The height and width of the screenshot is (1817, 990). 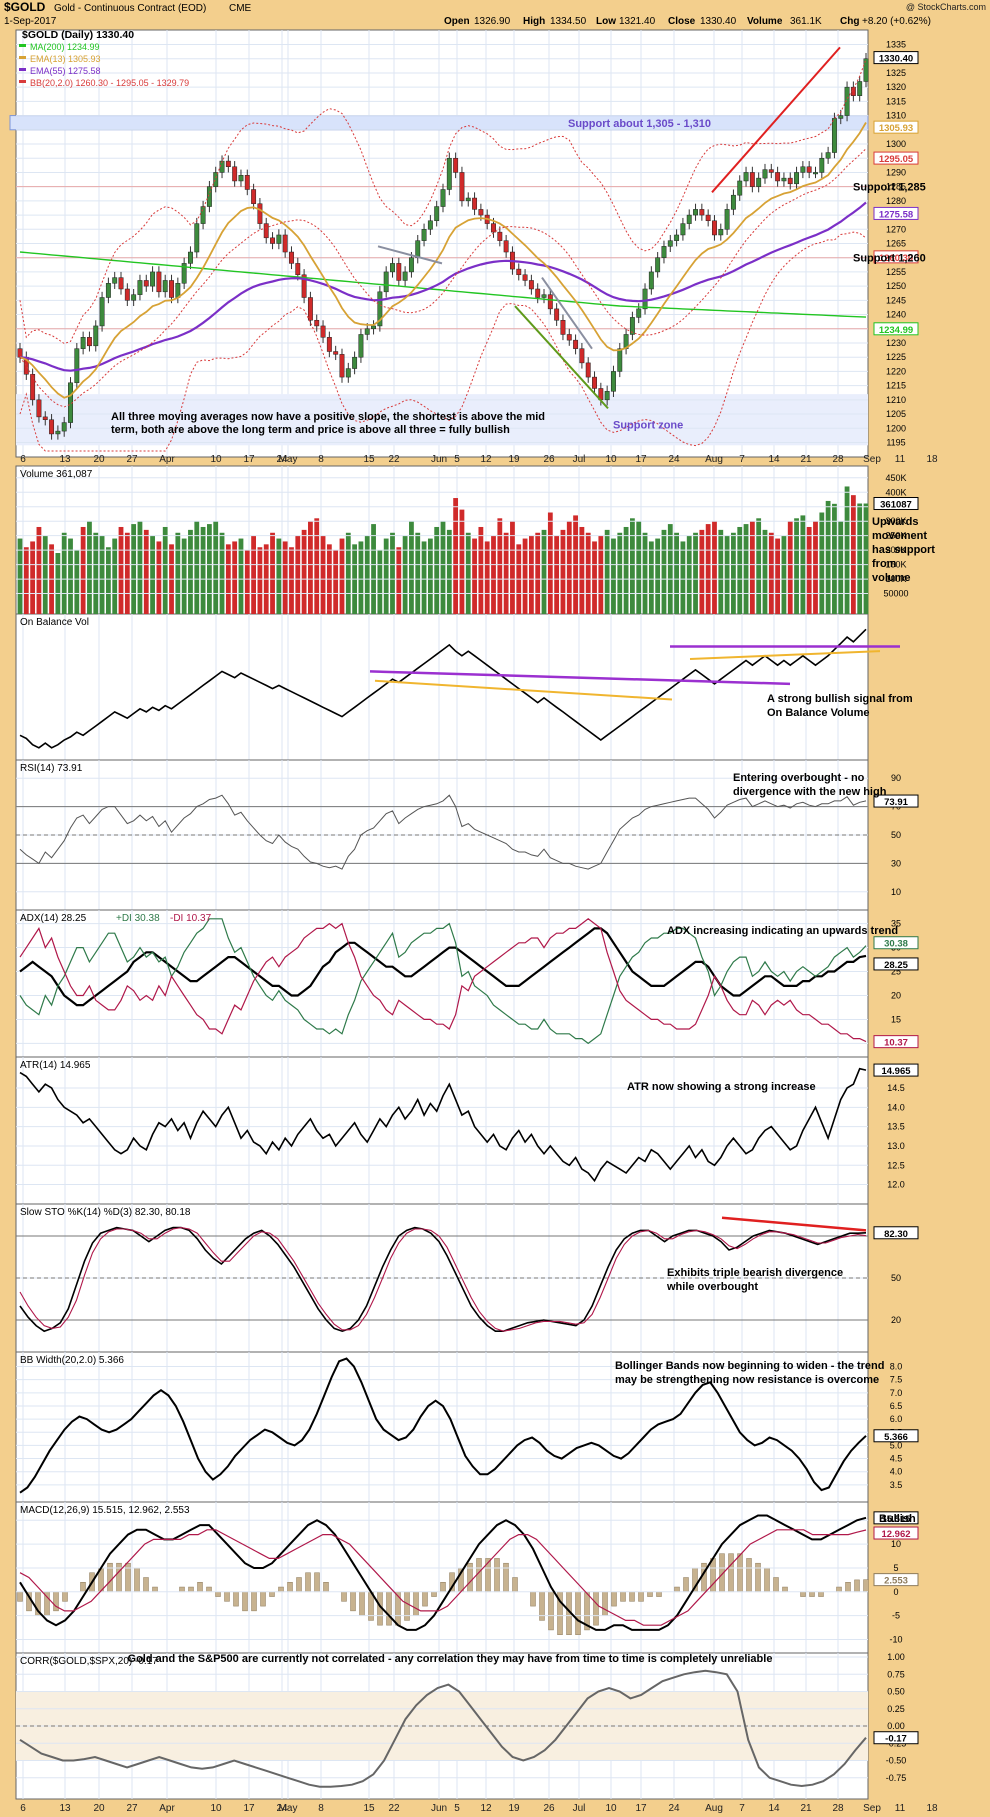 I want to click on bb-upper-band, so click(x=443, y=202).